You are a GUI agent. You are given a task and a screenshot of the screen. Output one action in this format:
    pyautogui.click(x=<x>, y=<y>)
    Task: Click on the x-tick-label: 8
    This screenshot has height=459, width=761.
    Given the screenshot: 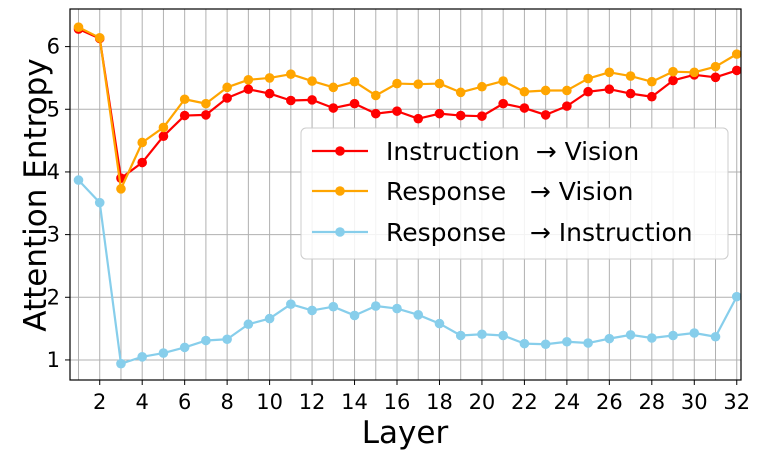 What is the action you would take?
    pyautogui.click(x=226, y=402)
    